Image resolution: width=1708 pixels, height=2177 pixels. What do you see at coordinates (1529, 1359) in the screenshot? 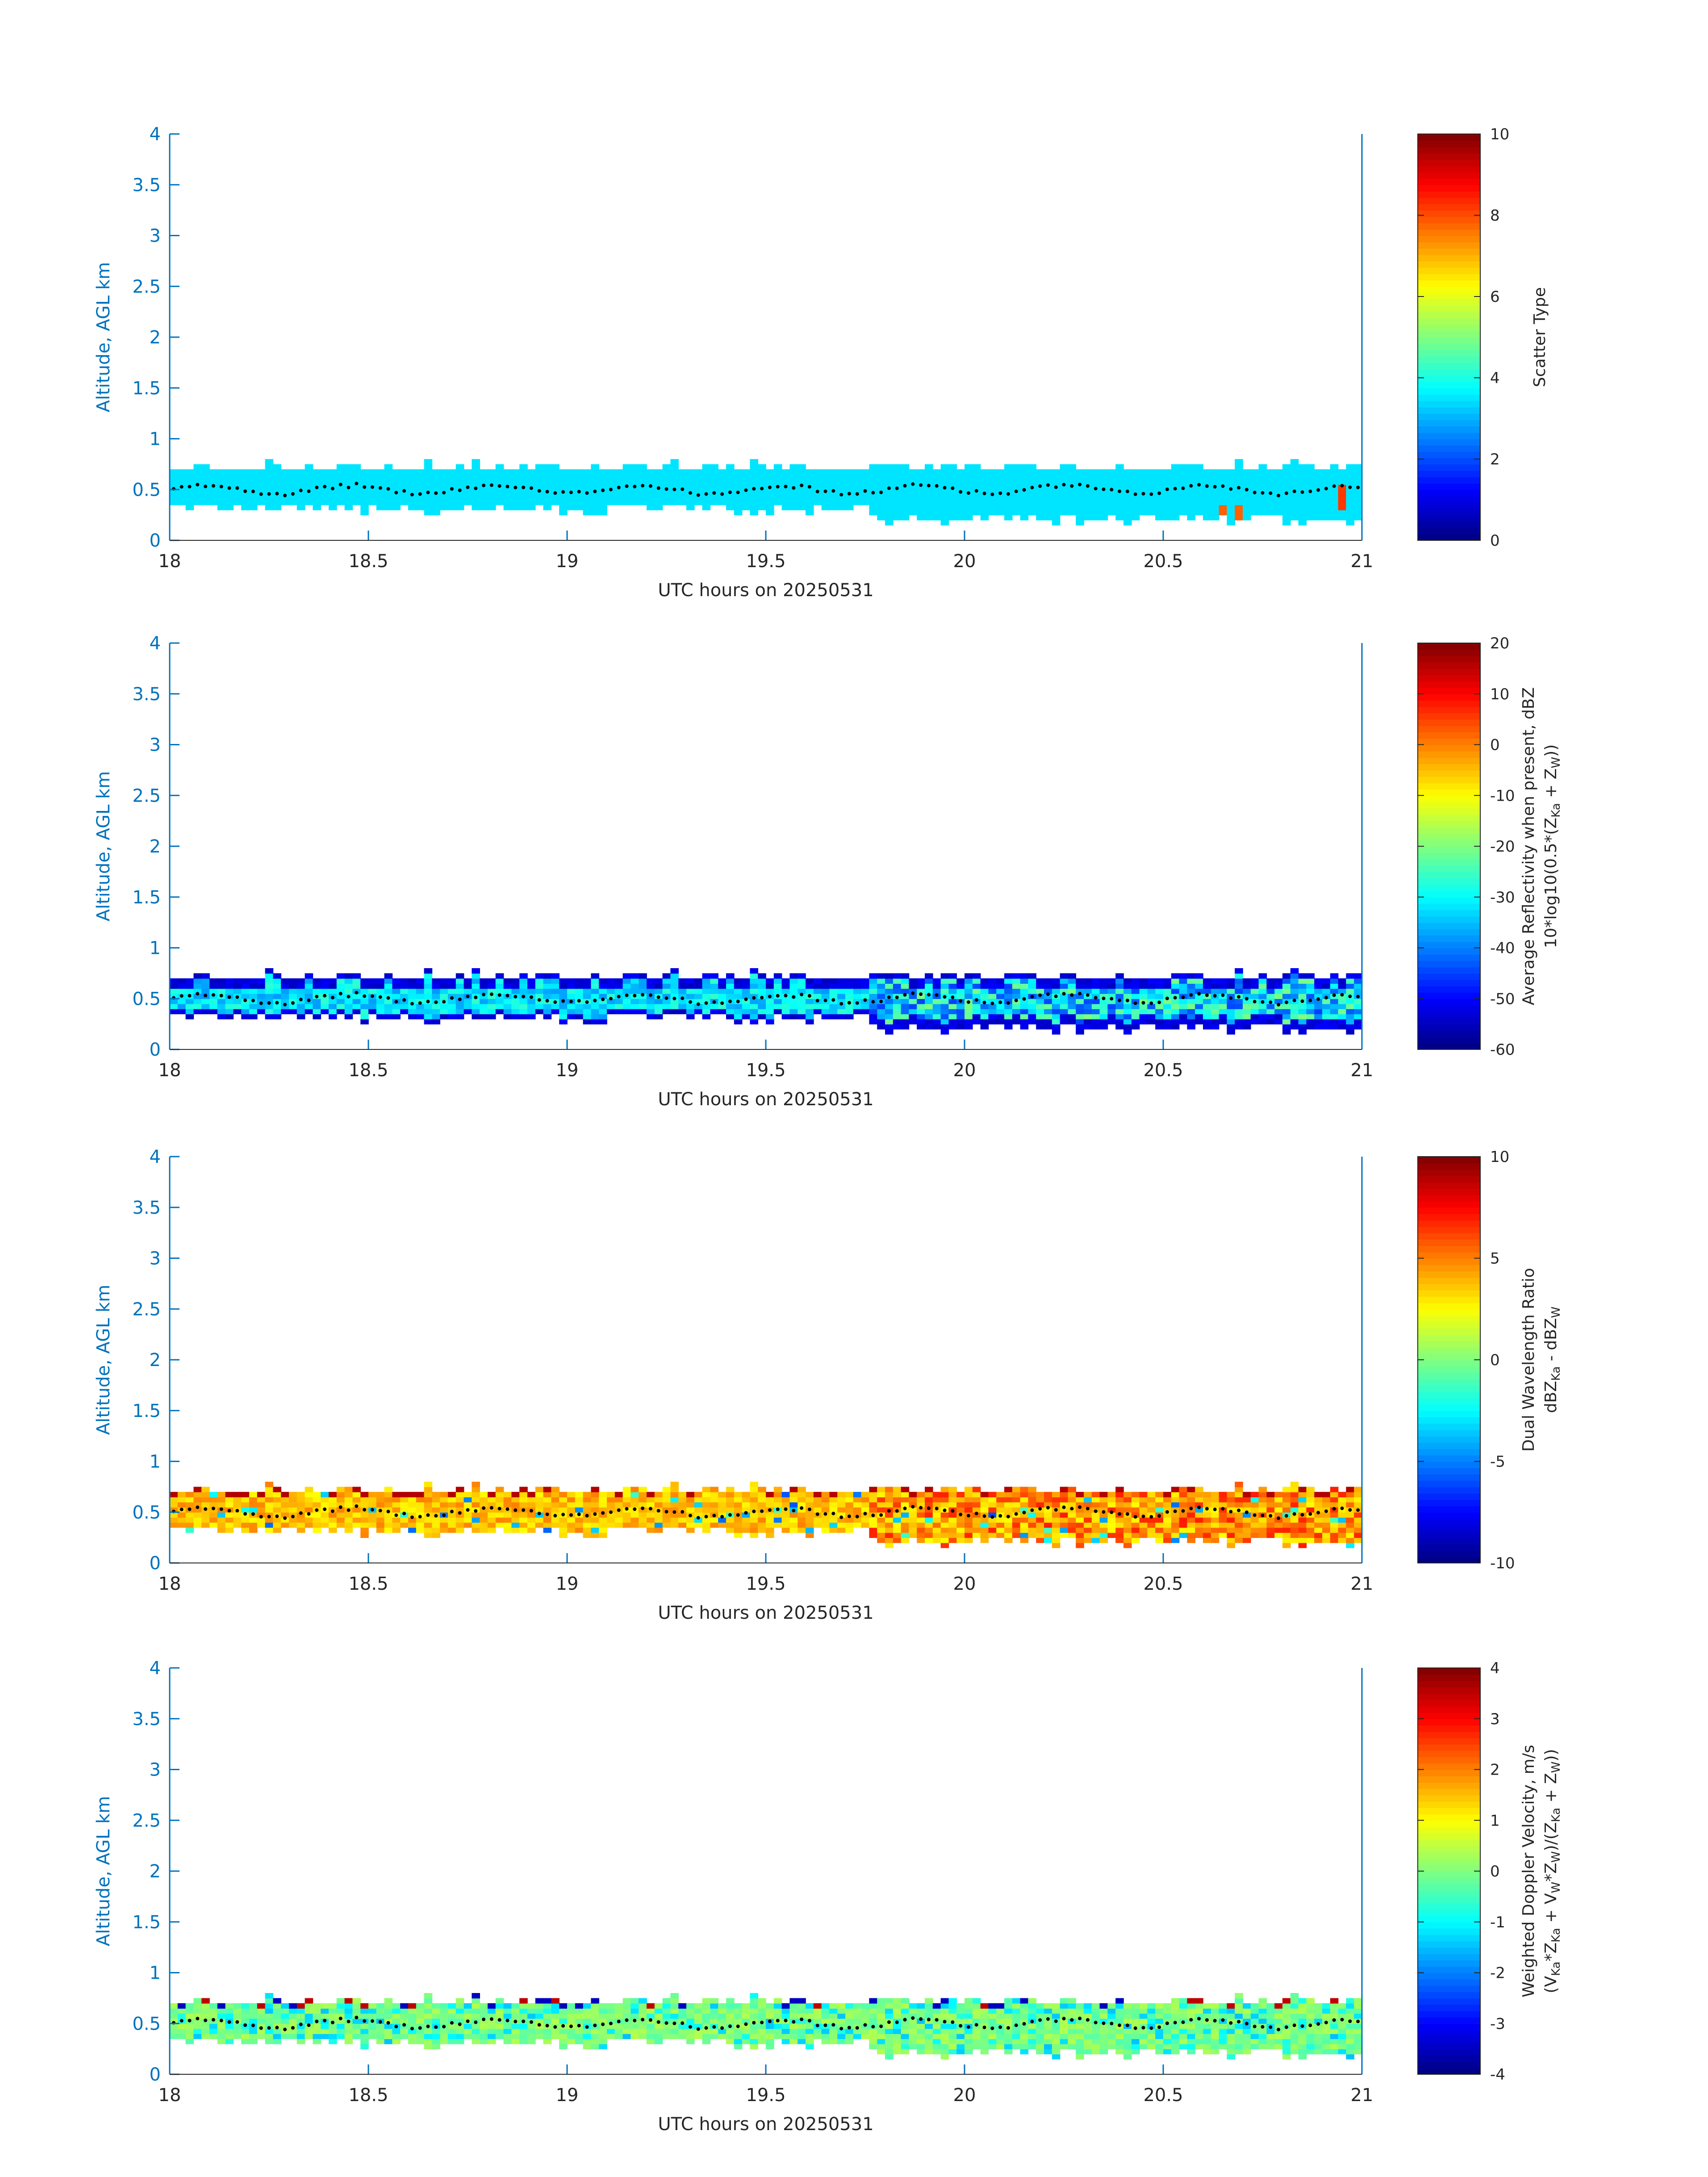
I see `colorbar-label: Dual Wavelength Ratio` at bounding box center [1529, 1359].